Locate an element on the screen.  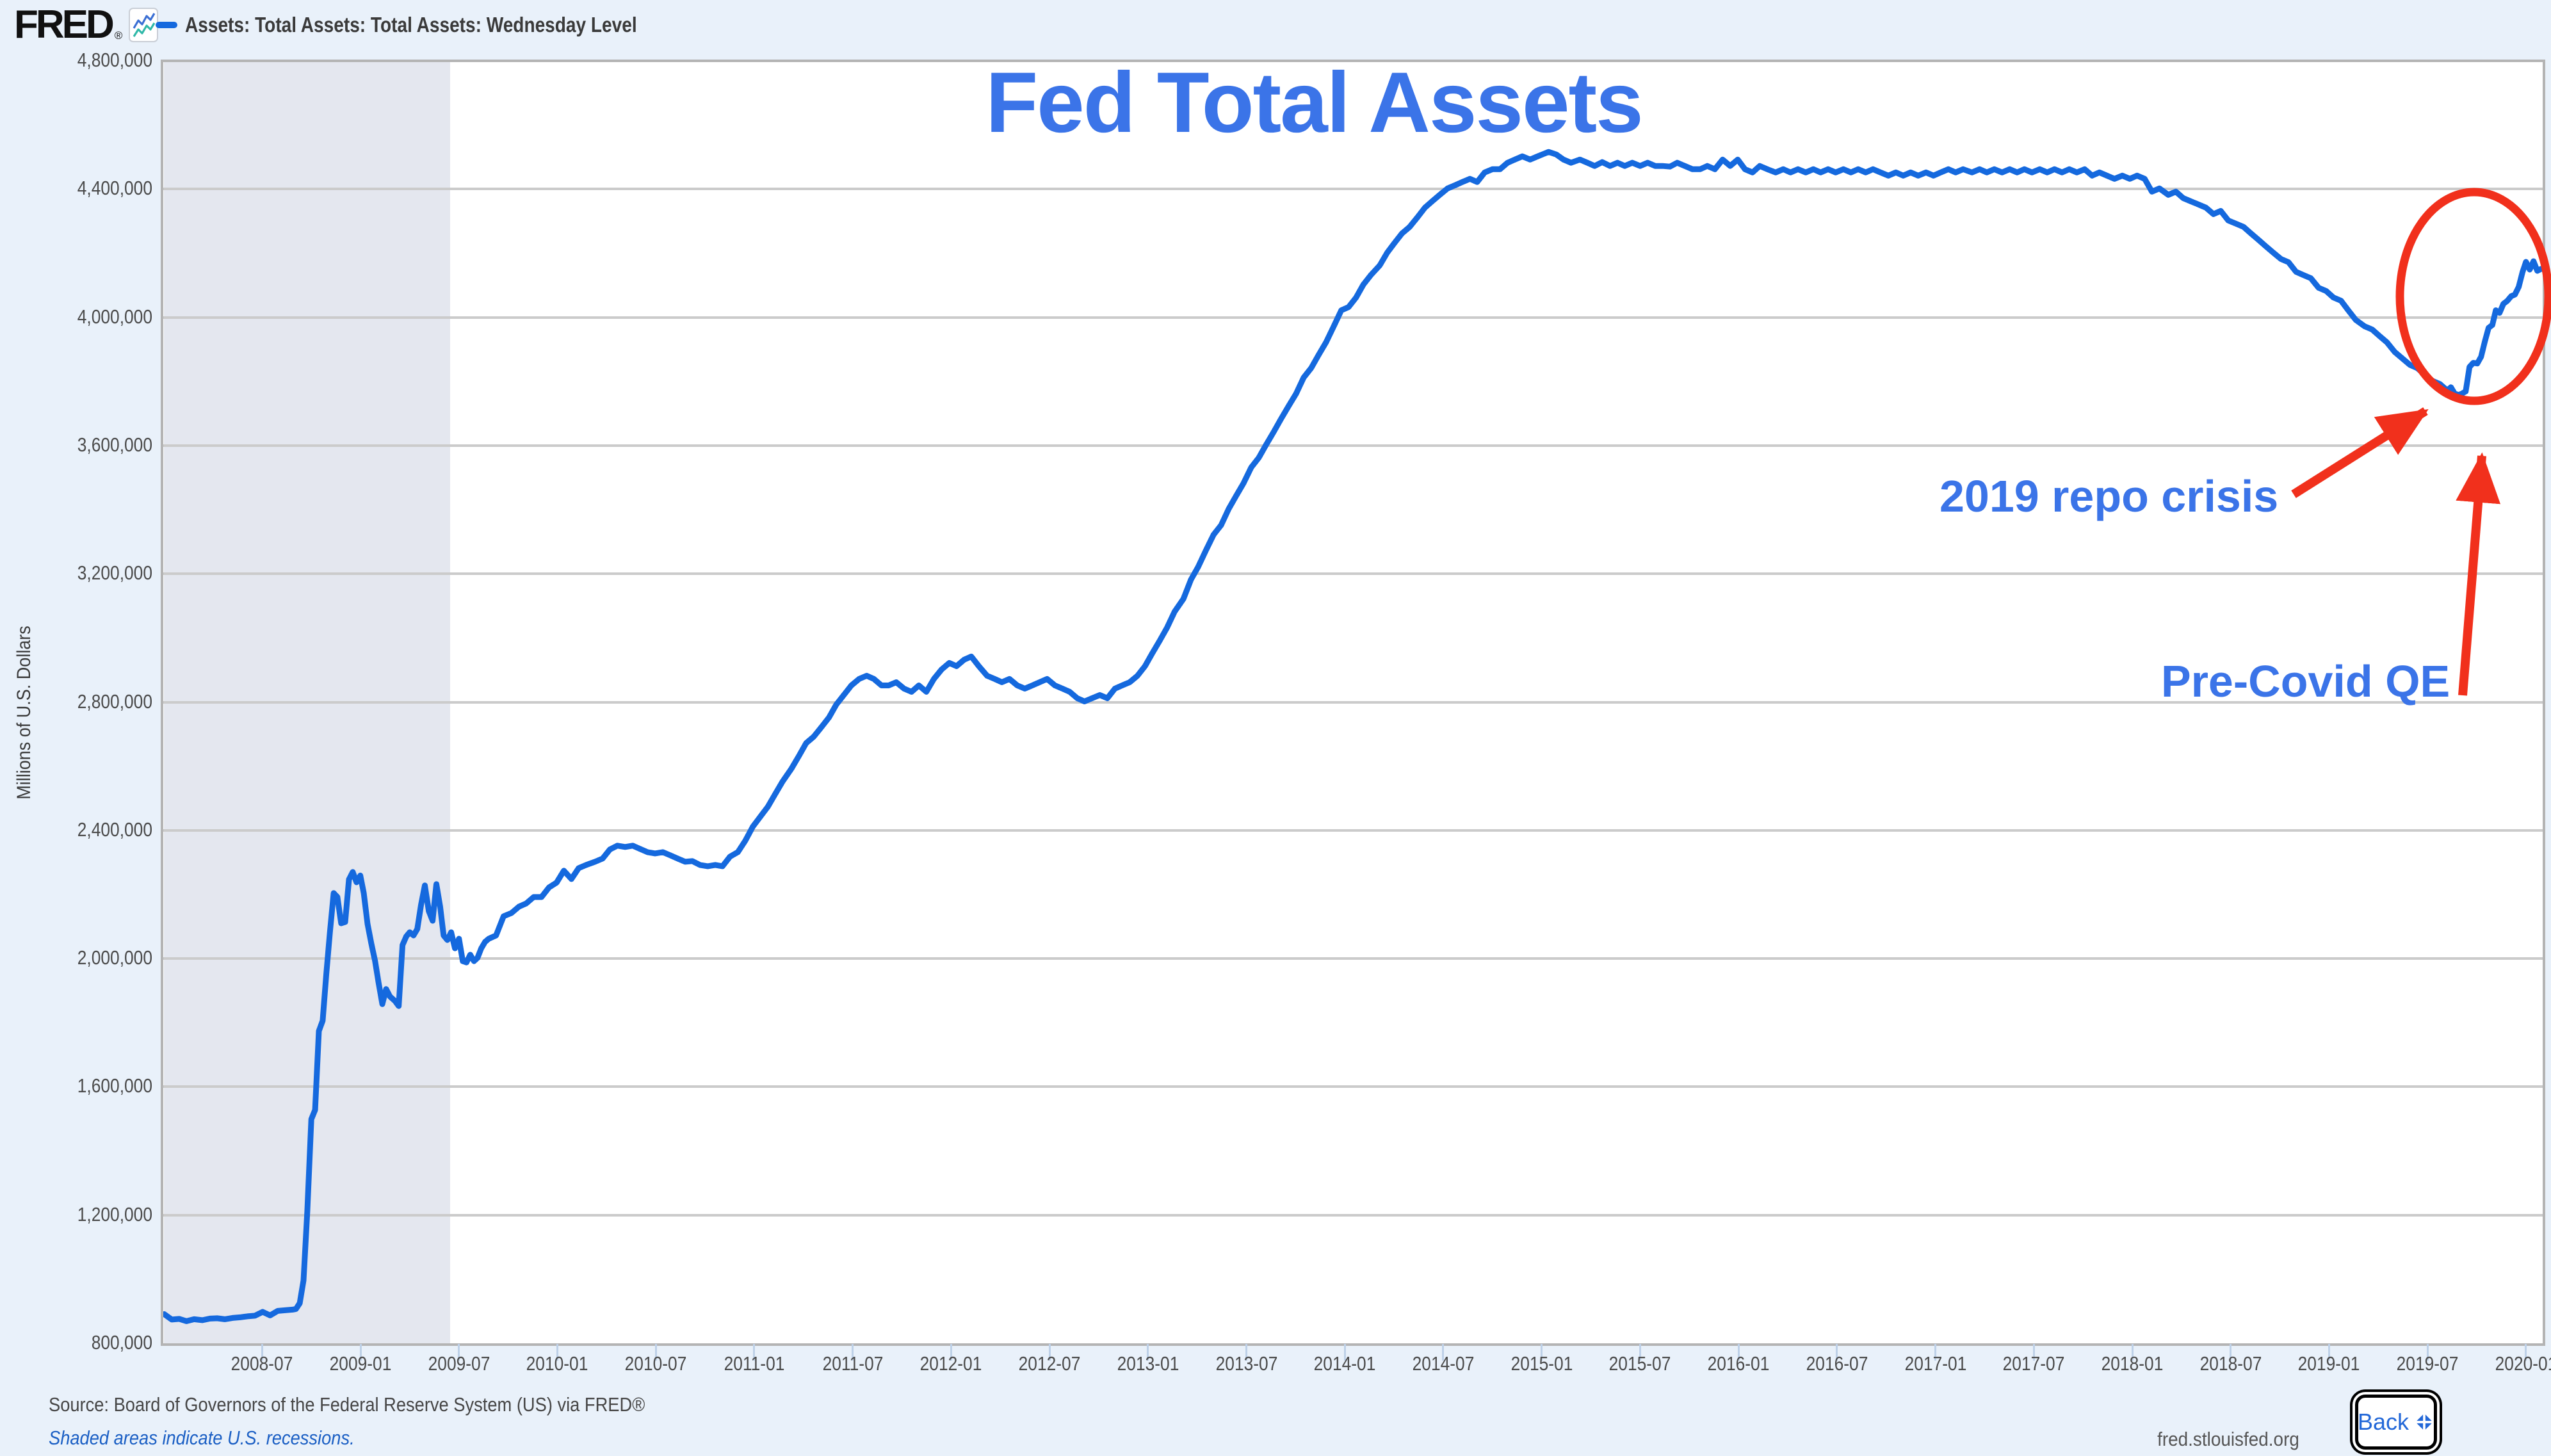
x-tick-label: 2013-01 is located at coordinates (1148, 1363).